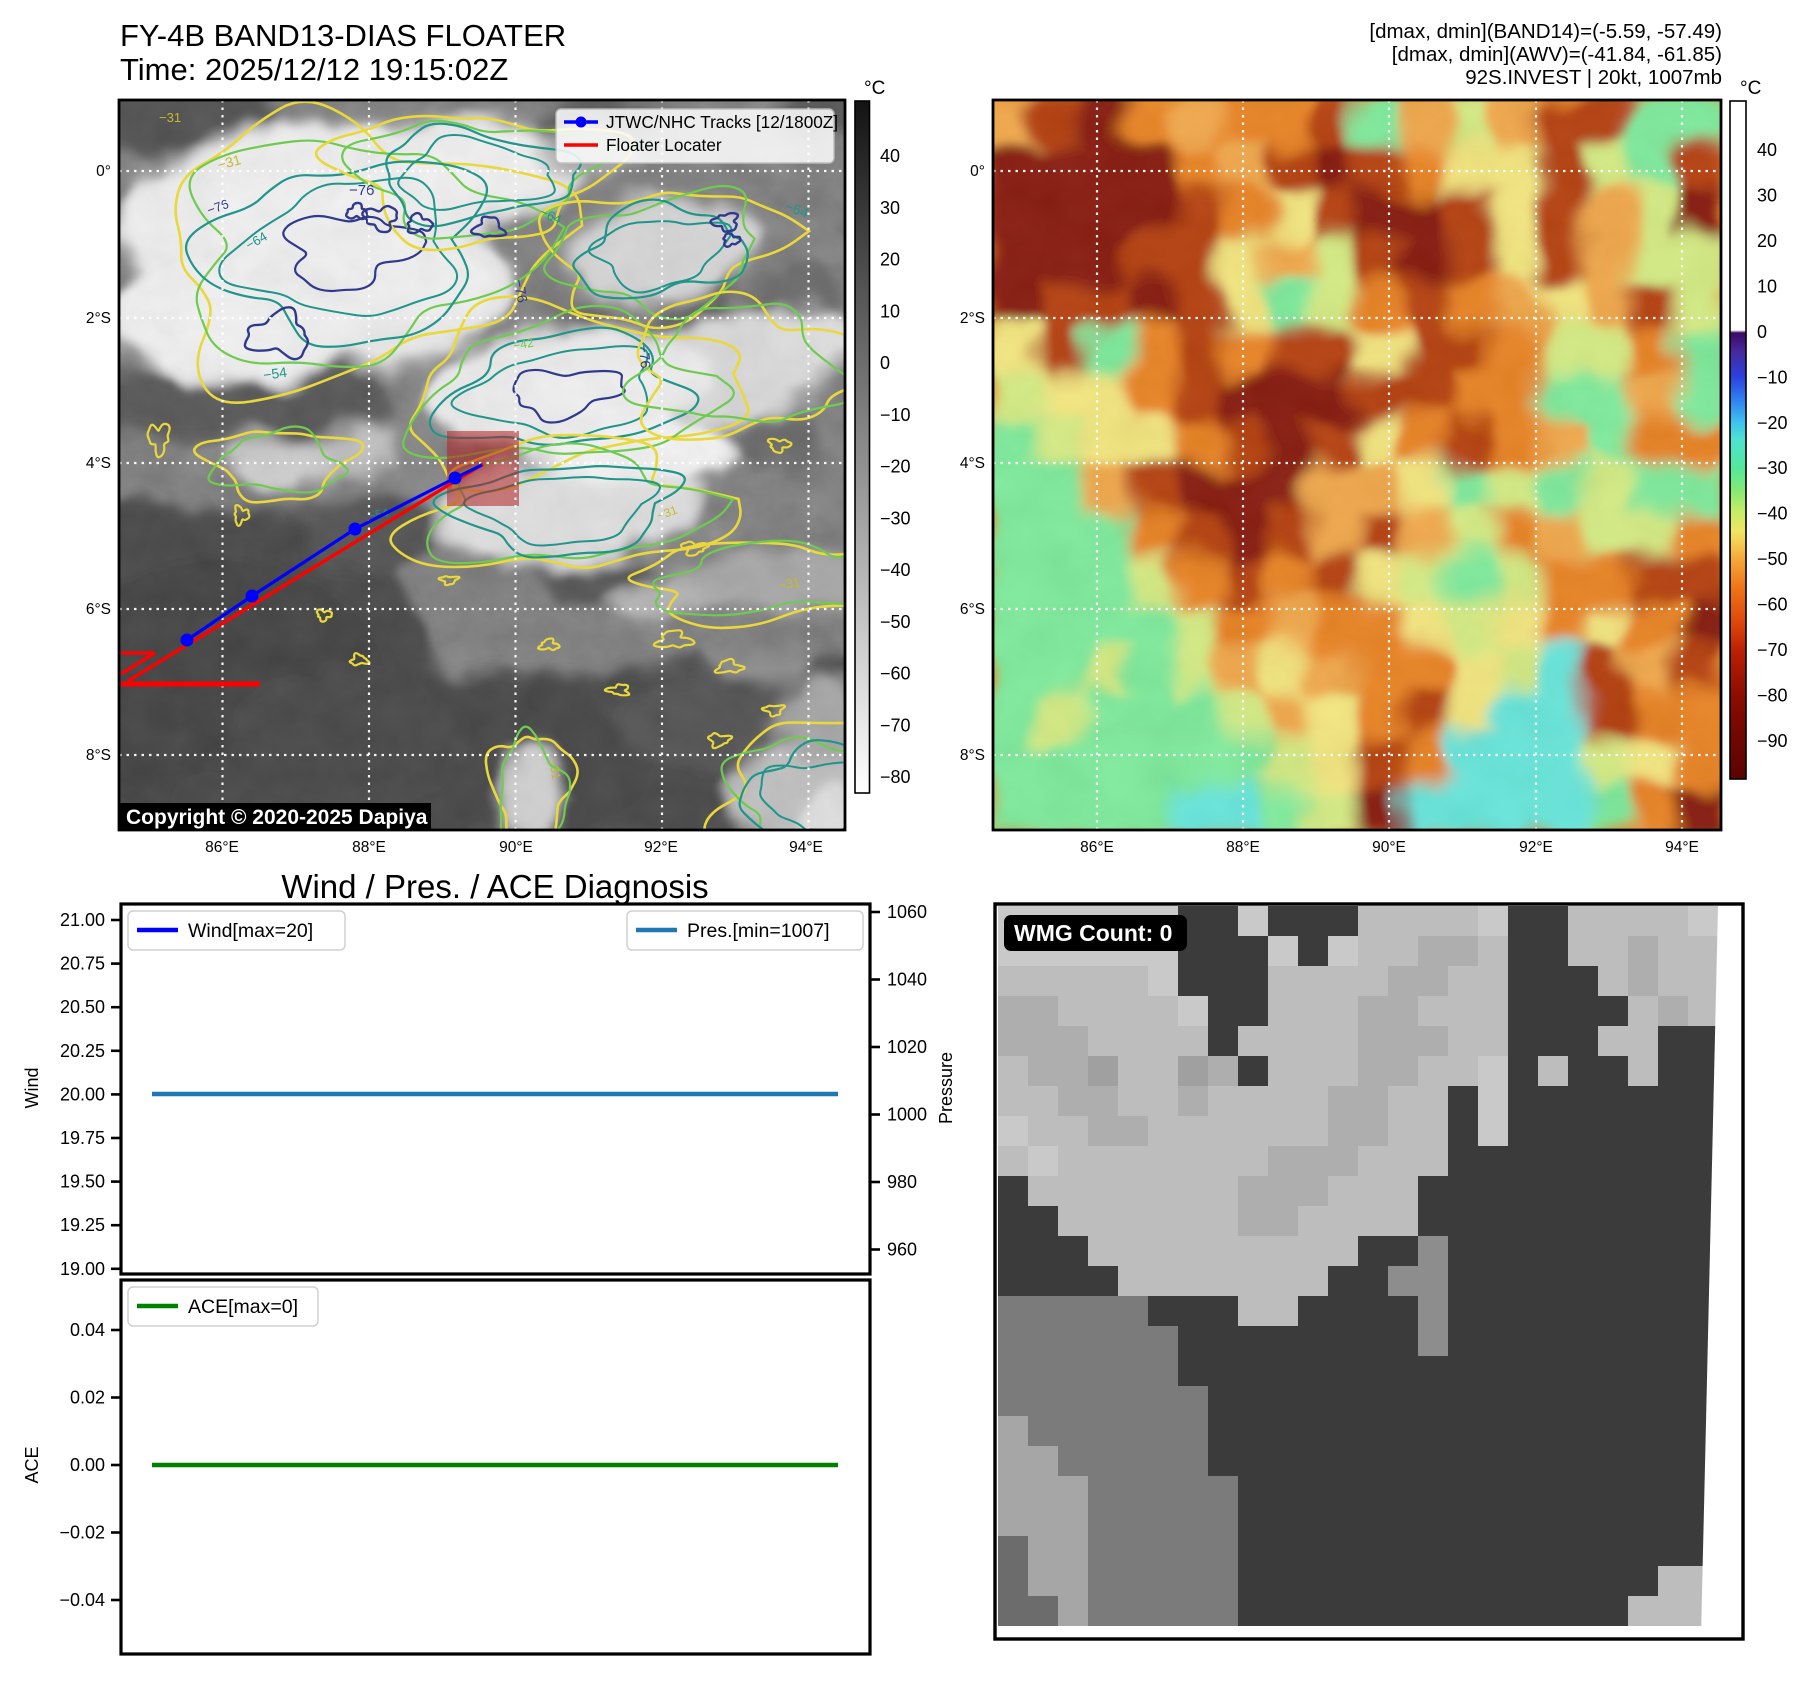  I want to click on svg-text: Wind / Pres. / ACE Diagnosis, so click(494, 886).